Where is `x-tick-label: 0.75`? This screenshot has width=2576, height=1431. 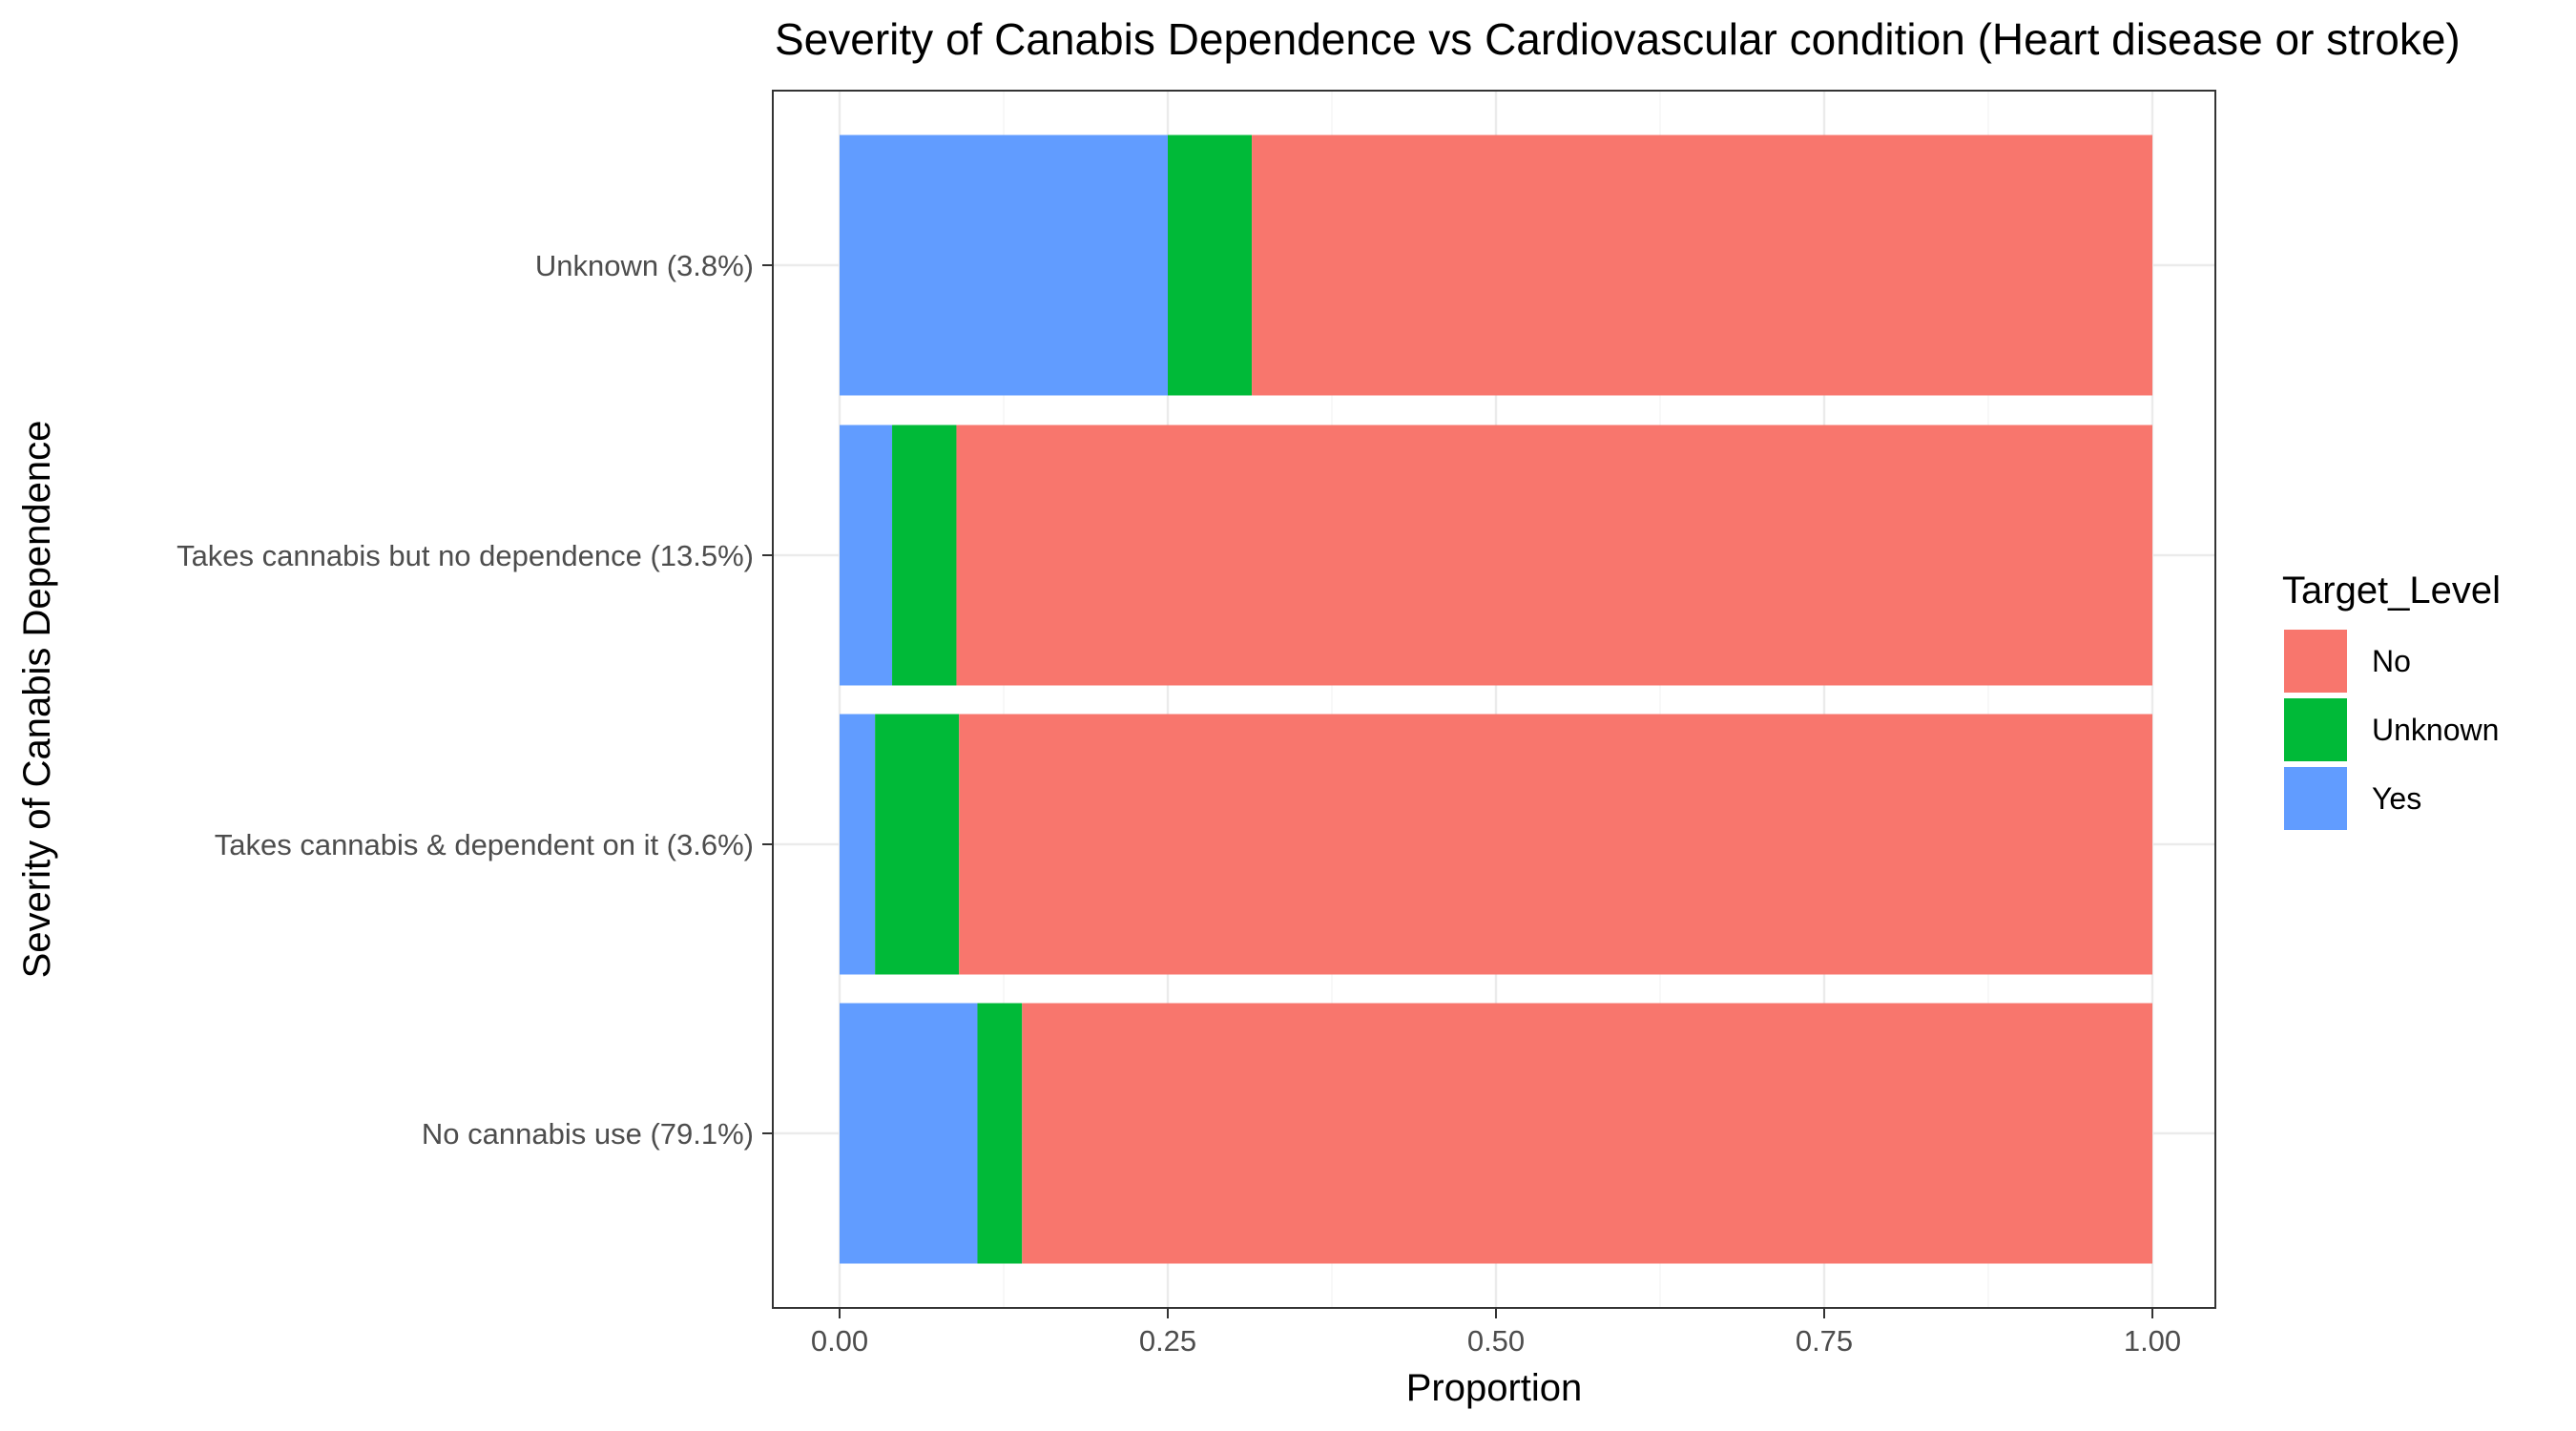 x-tick-label: 0.75 is located at coordinates (1824, 1341).